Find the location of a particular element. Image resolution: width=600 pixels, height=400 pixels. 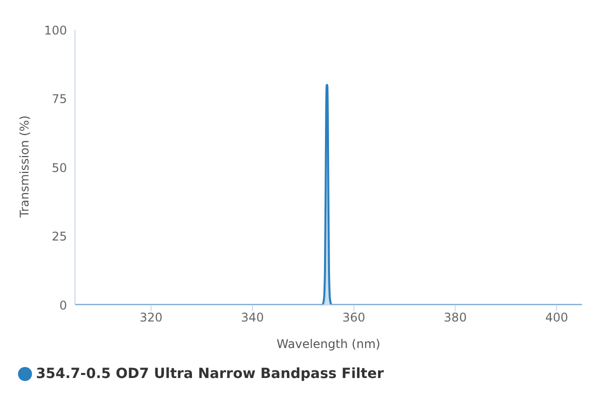

y-tick-label: 0 is located at coordinates (63, 305).